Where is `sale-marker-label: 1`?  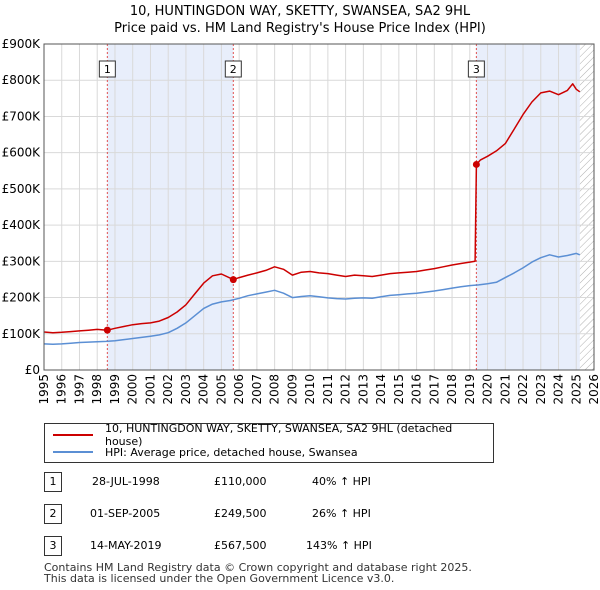
sale-marker-label: 1 is located at coordinates (107, 69).